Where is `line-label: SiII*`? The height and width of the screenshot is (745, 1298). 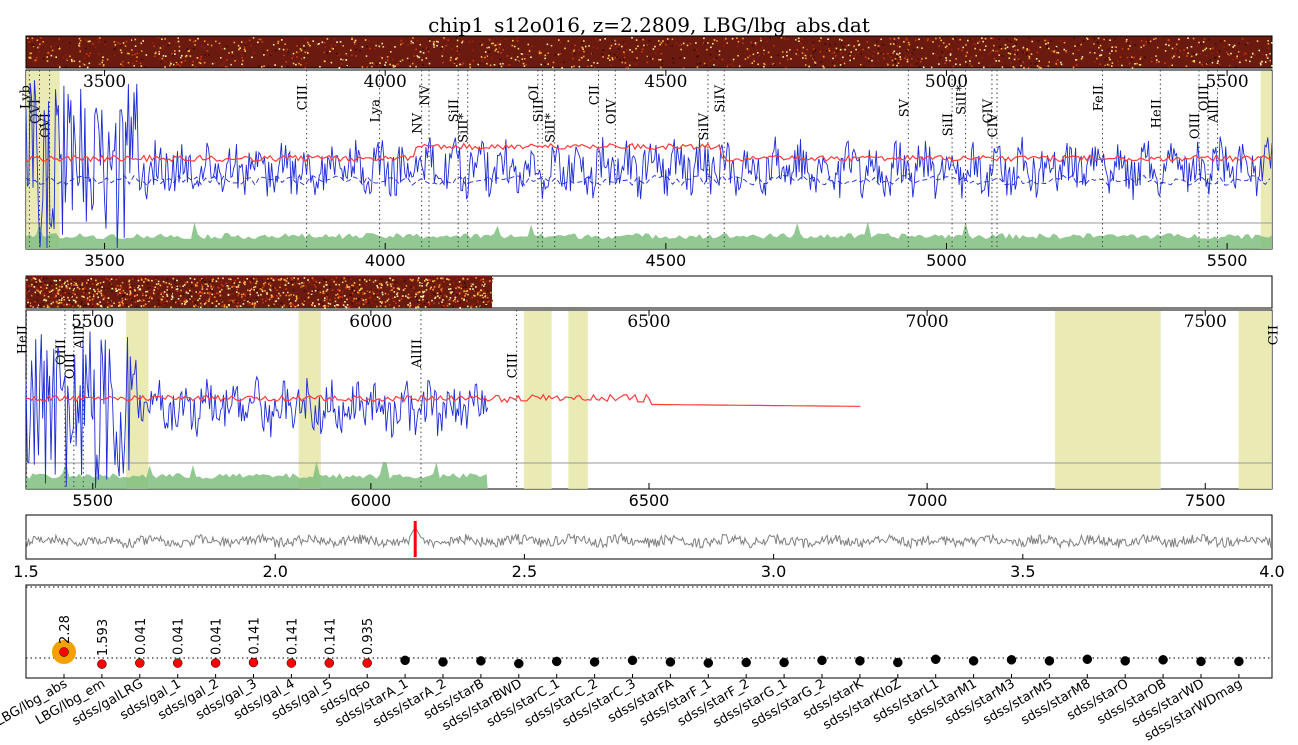 line-label: SiII* is located at coordinates (464, 128).